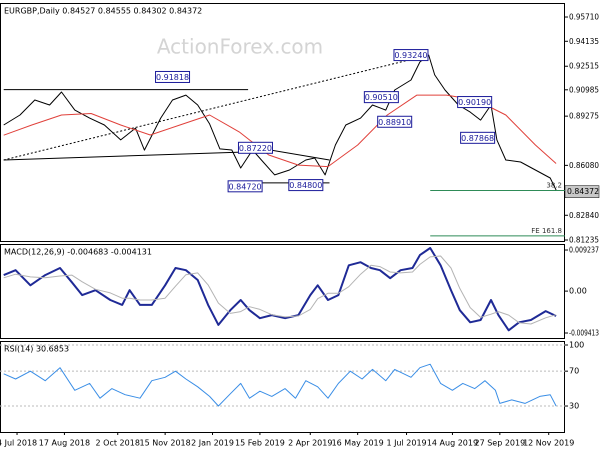  I want to click on annotation-label: 0.84800, so click(305, 185).